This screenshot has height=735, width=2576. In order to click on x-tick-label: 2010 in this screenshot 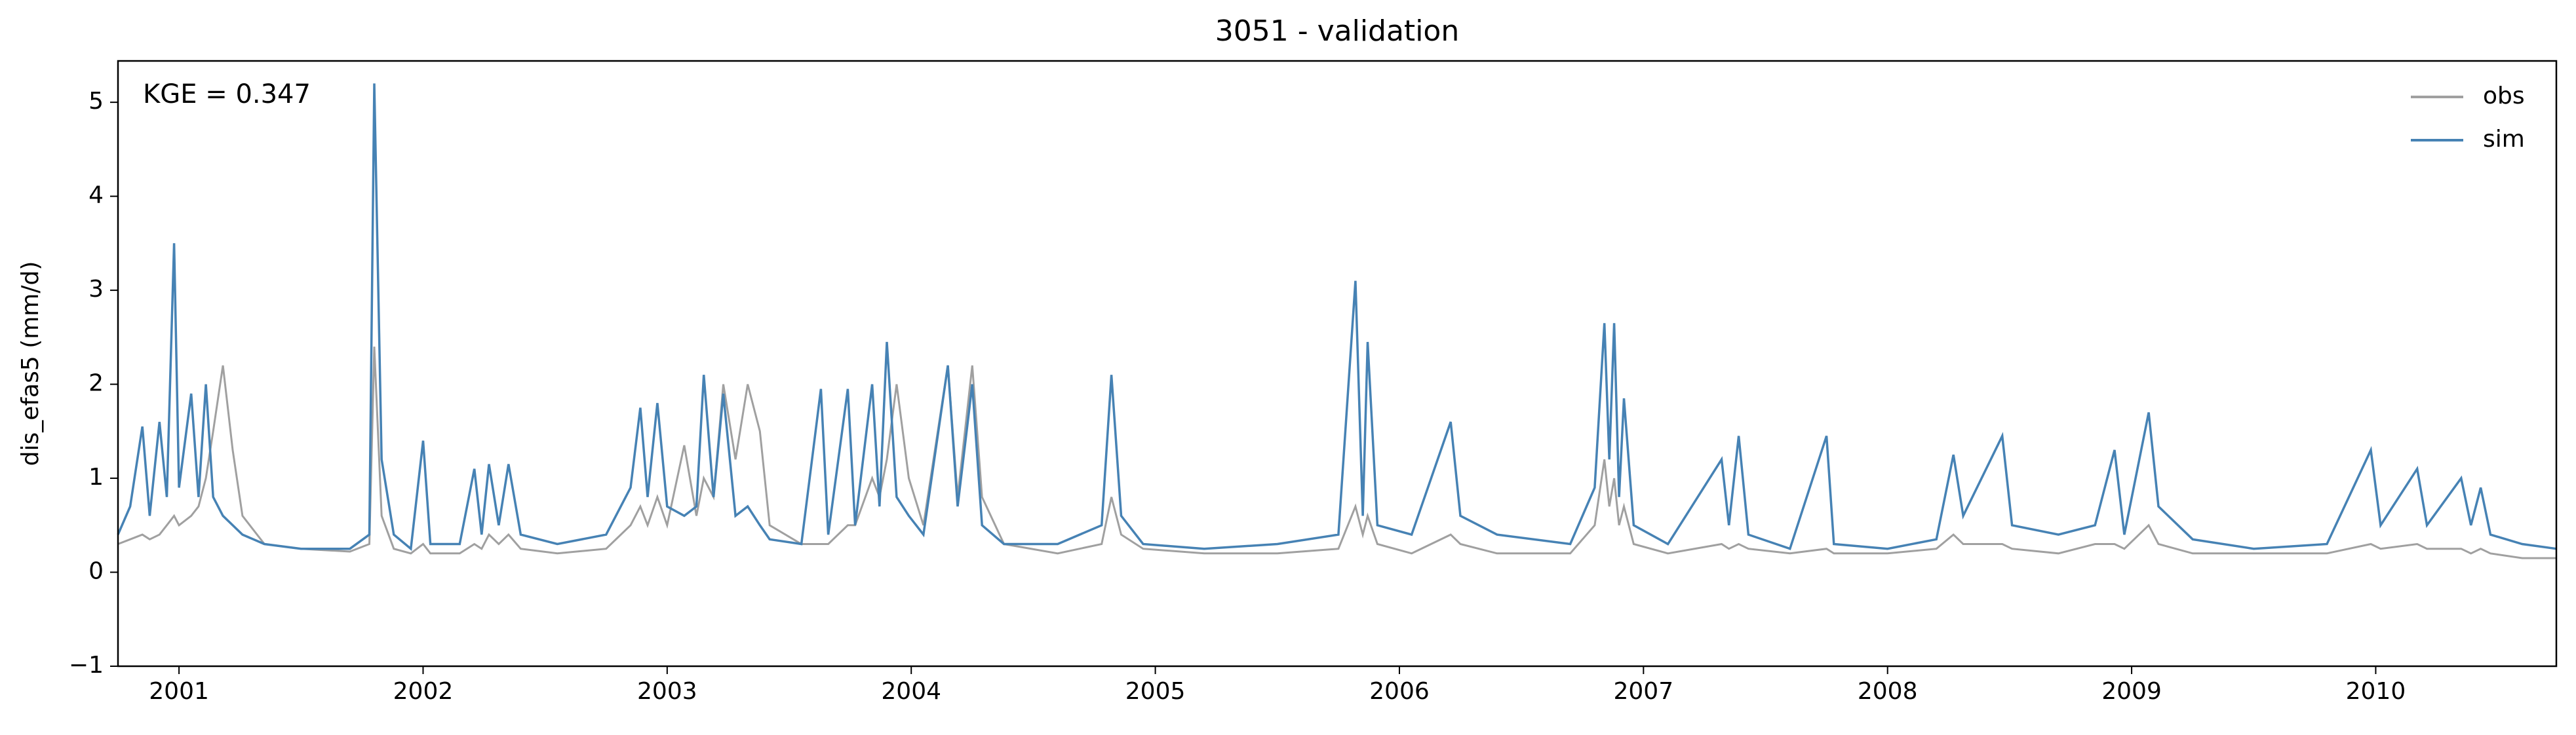, I will do `click(2376, 691)`.